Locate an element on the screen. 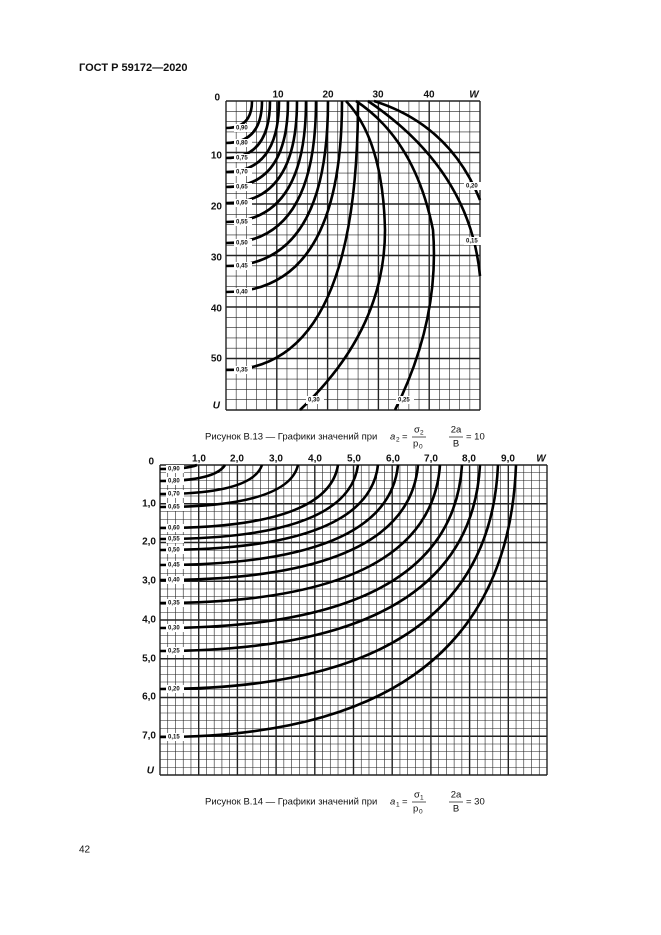  y-tick-label: 6,0 is located at coordinates (149, 697).